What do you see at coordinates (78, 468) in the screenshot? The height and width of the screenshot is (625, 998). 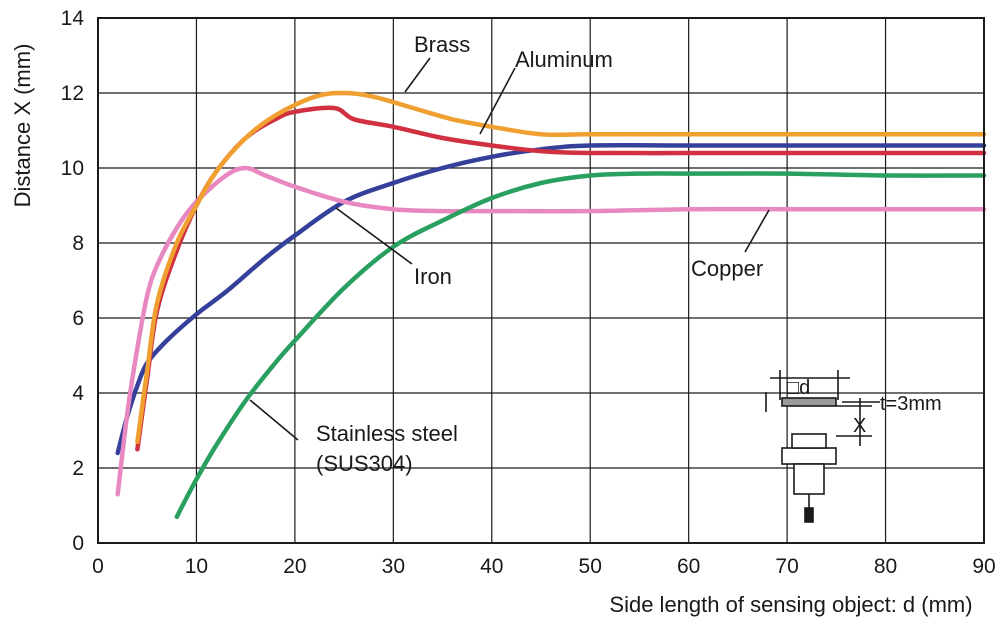 I see `y-tick-label: 2` at bounding box center [78, 468].